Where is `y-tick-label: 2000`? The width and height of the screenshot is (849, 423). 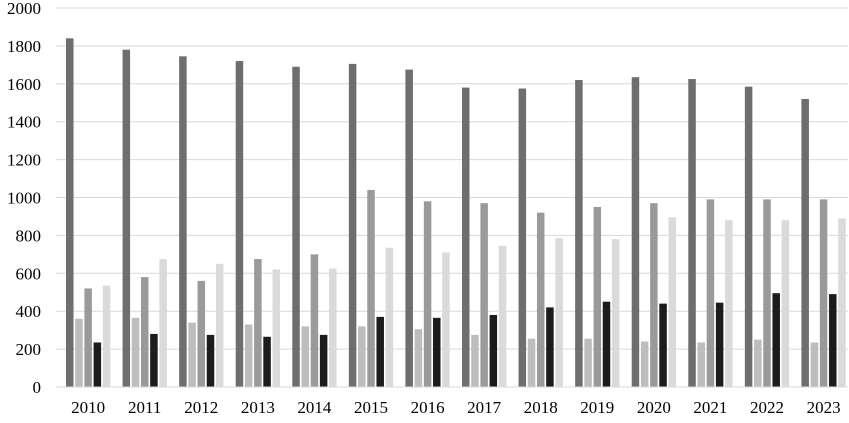 y-tick-label: 2000 is located at coordinates (24, 9).